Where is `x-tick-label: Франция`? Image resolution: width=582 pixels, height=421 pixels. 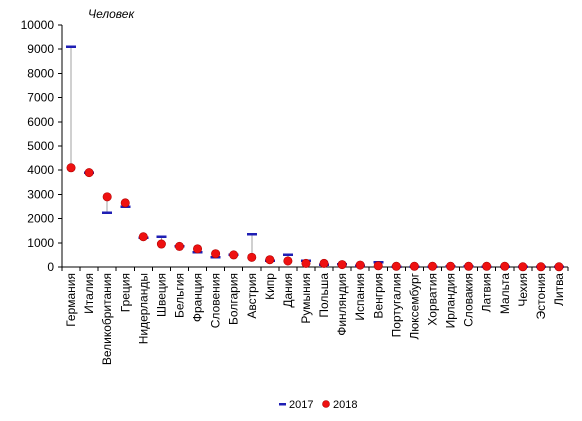
x-tick-label: Франция is located at coordinates (198, 297).